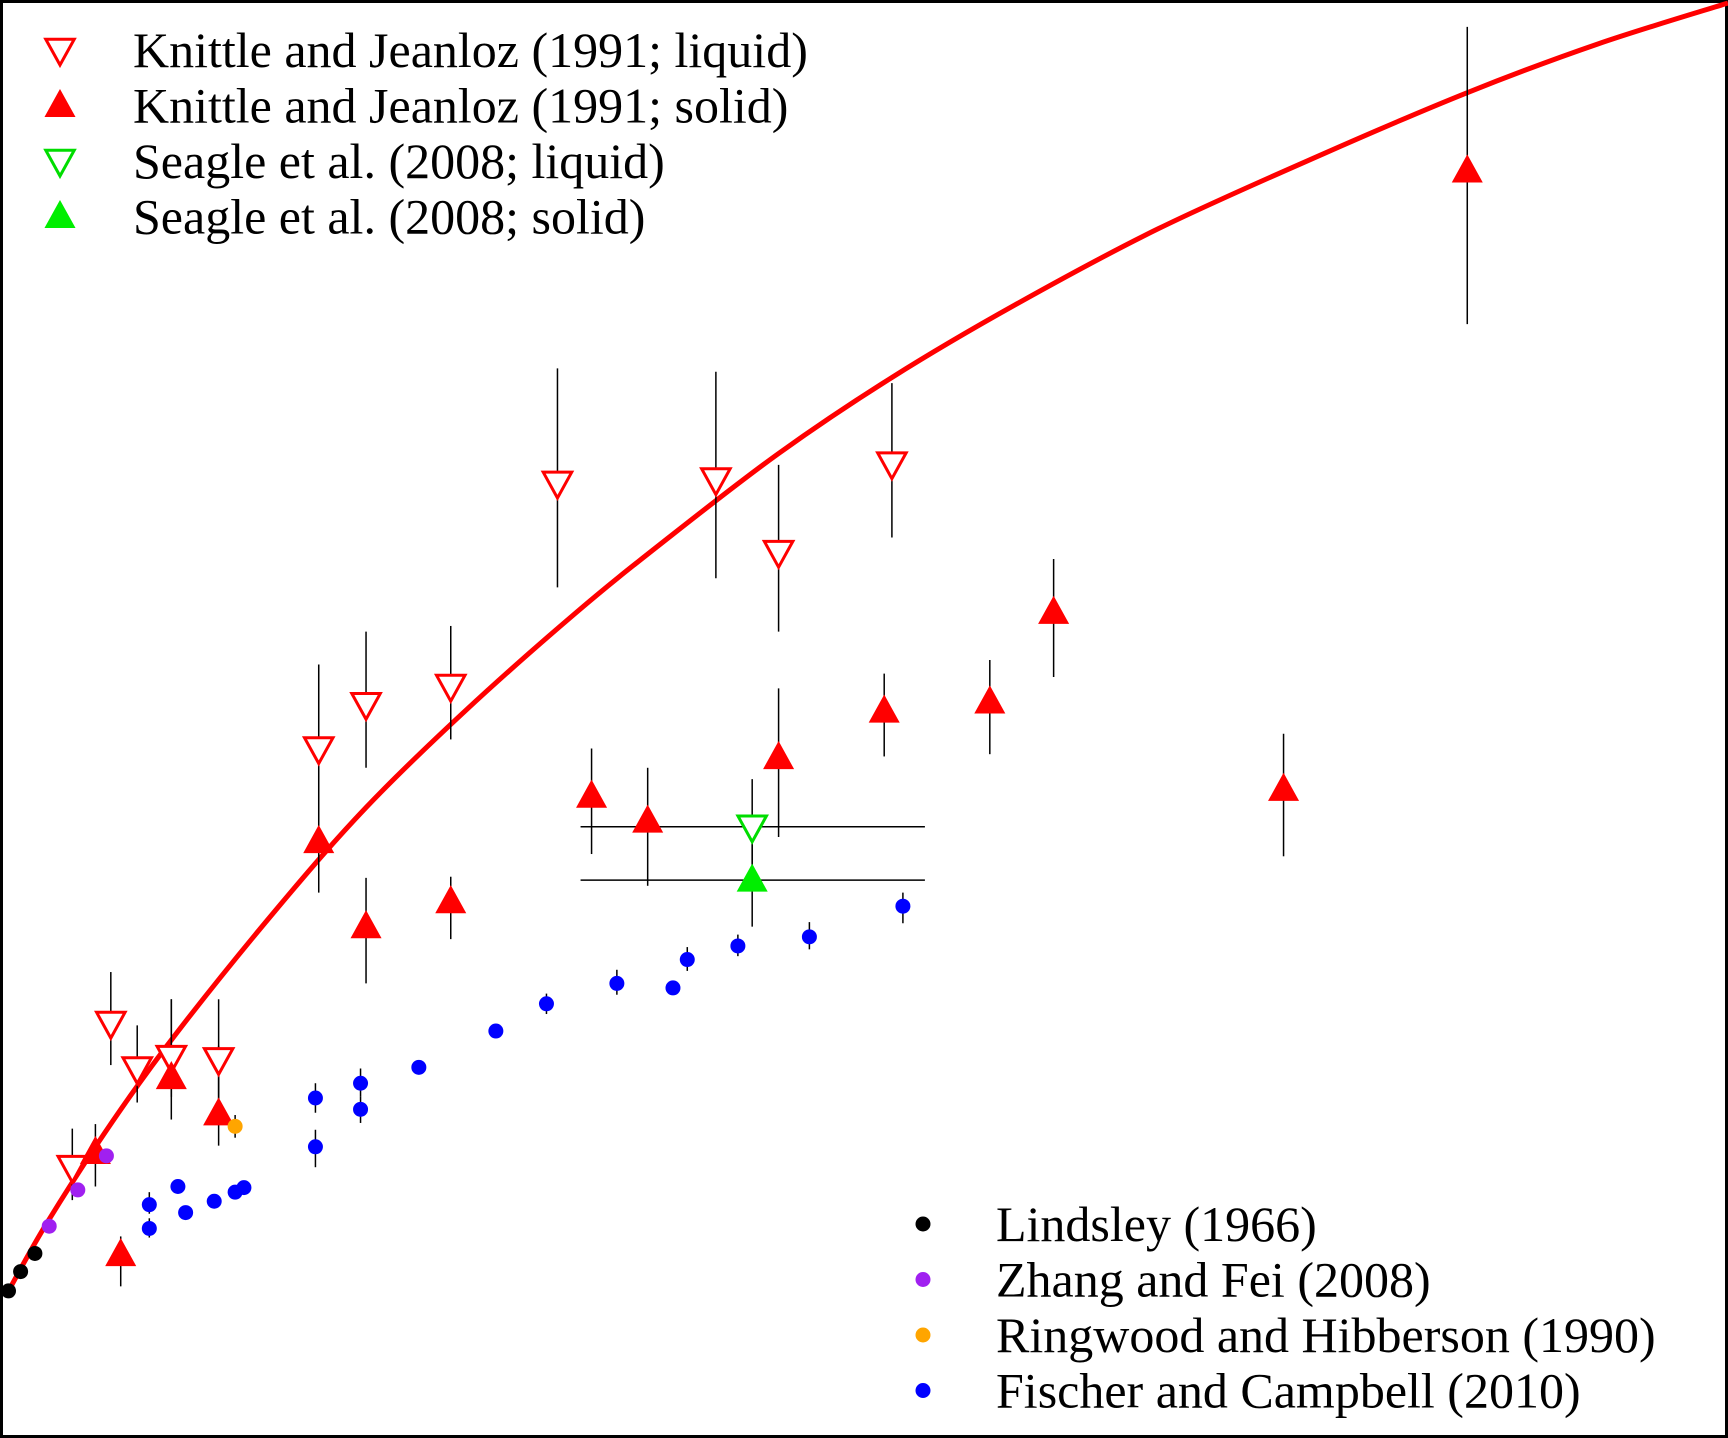 The image size is (1728, 1438). I want to click on legend-entry: Seagle et al. (2008; solid), so click(344, 217).